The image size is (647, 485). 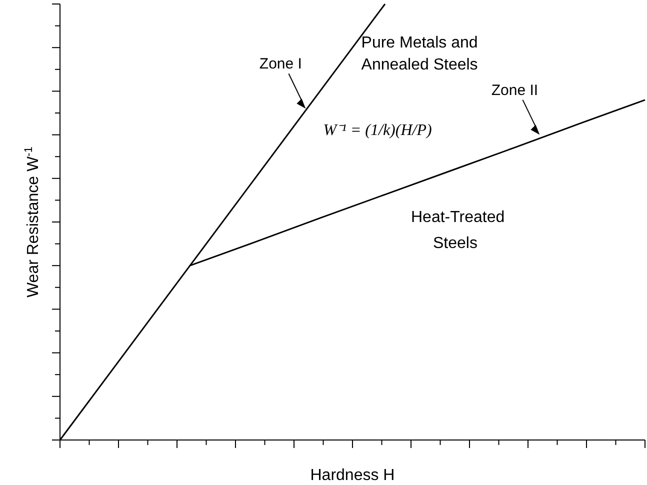 I want to click on annotation: Heat-Treated Steels, so click(x=458, y=230).